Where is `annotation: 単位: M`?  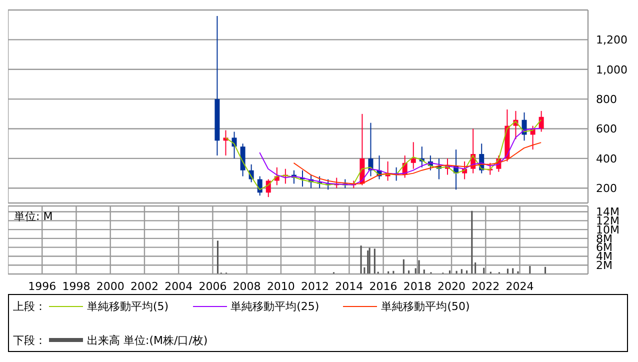
annotation: 単位: M is located at coordinates (33, 216).